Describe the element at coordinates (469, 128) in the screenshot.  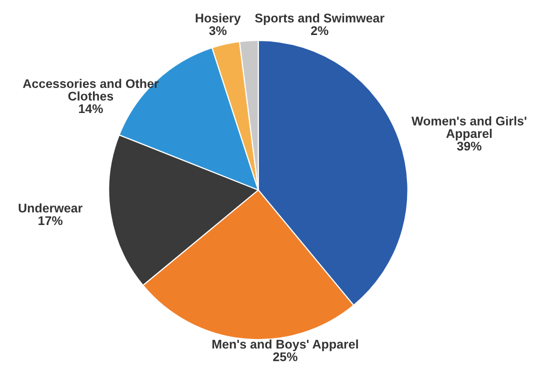
I see `slice-label: Women's and Girls' Apparel` at that location.